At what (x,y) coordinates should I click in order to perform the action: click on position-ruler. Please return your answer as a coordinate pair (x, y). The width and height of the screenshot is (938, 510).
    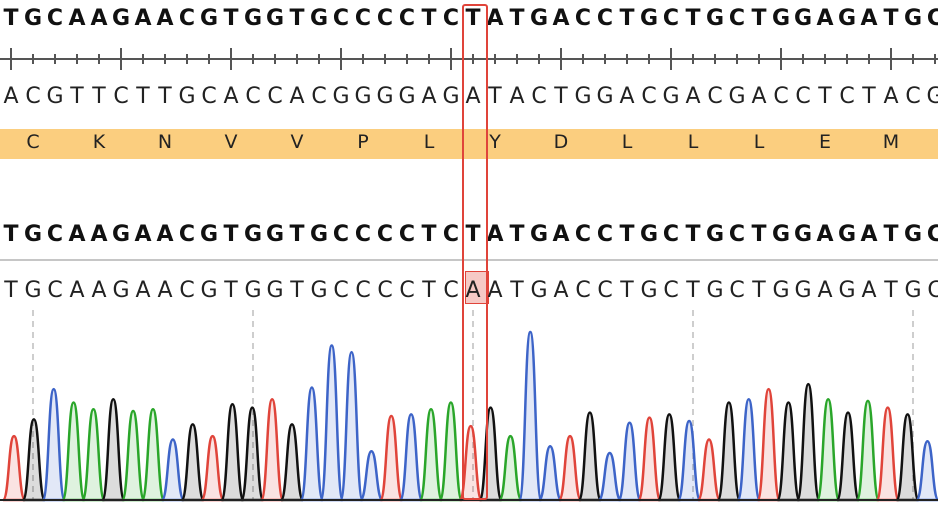
    Looking at the image, I should click on (469, 59).